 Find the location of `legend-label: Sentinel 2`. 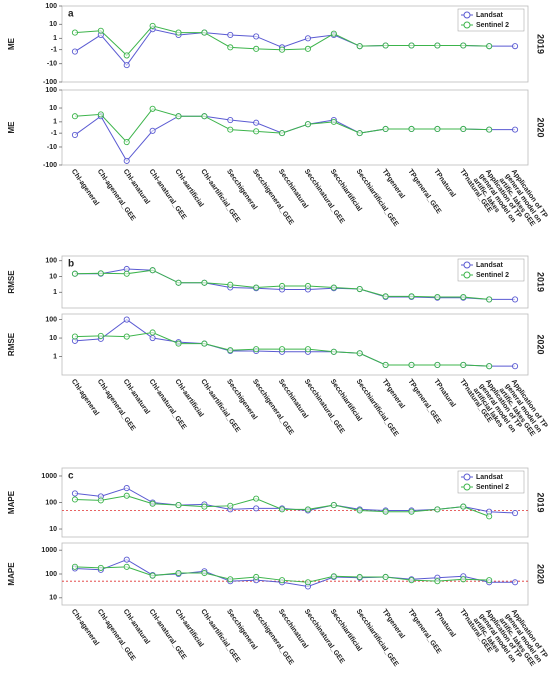

legend-label: Sentinel 2 is located at coordinates (492, 487).